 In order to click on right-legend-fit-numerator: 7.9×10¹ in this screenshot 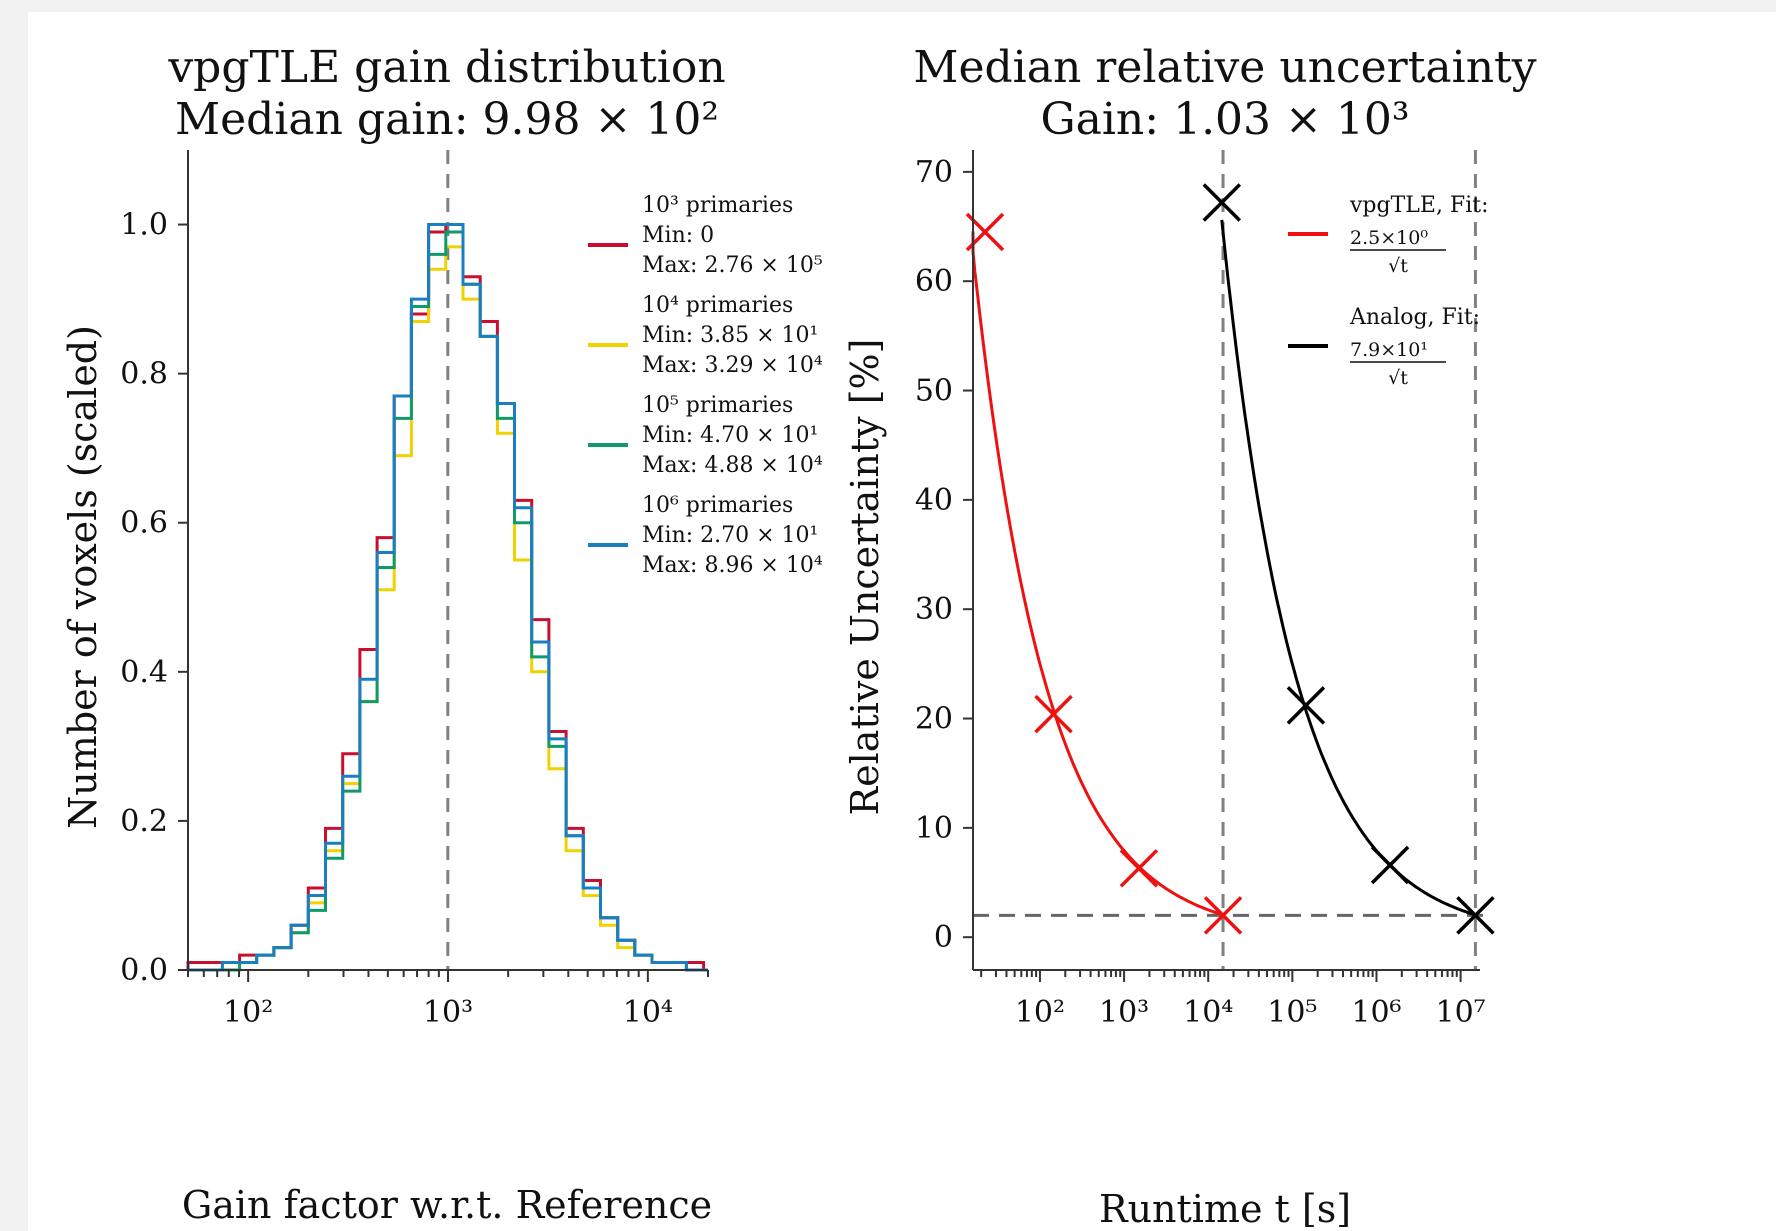, I will do `click(1389, 350)`.